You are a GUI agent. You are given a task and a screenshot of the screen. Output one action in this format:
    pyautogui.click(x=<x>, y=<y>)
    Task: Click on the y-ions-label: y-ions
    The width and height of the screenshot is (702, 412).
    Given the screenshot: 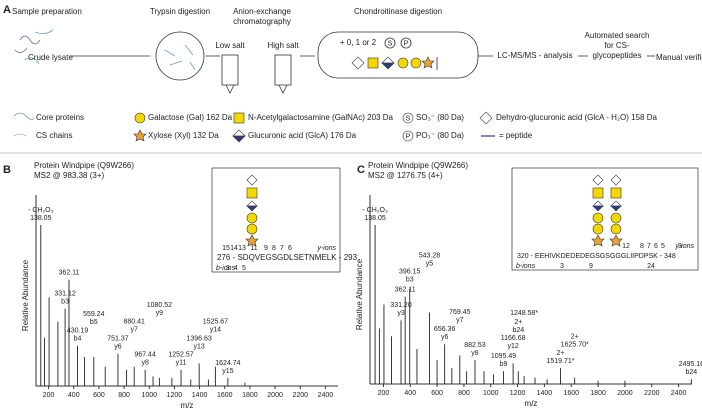 What is the action you would take?
    pyautogui.click(x=684, y=246)
    